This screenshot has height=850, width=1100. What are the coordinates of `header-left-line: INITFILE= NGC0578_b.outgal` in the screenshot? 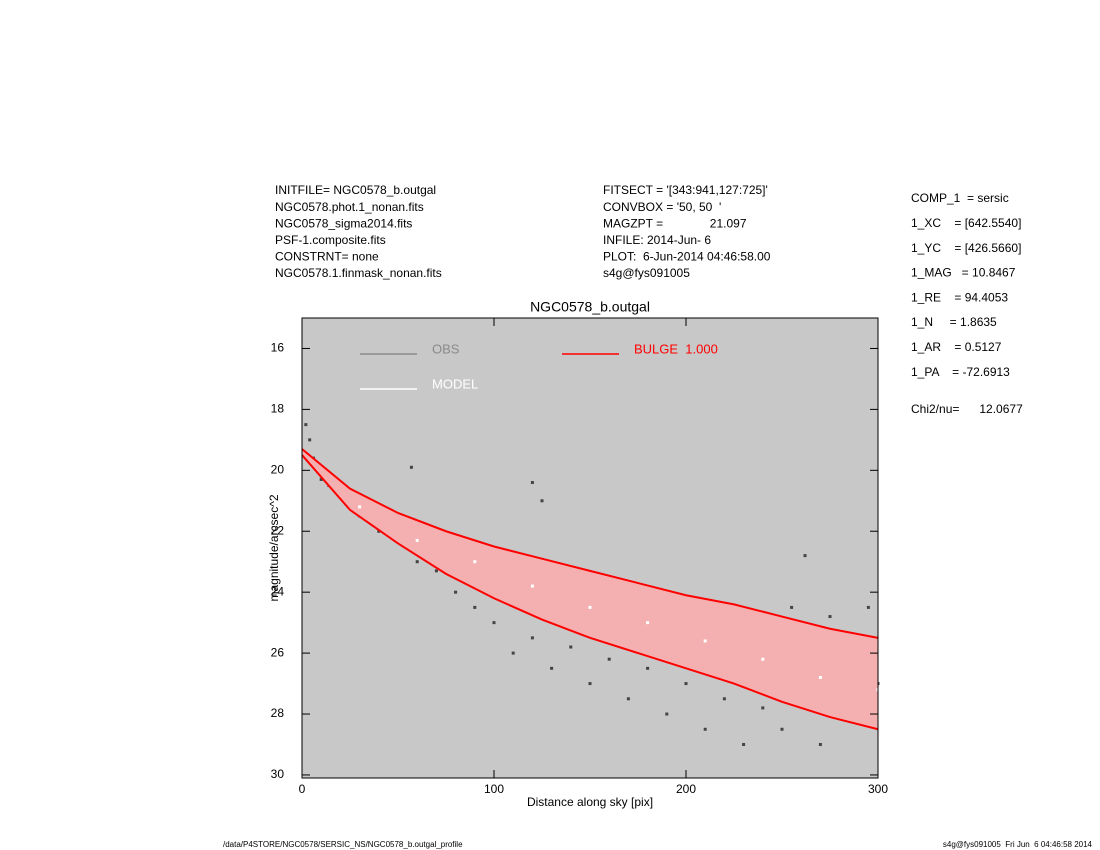 It's located at (355, 190).